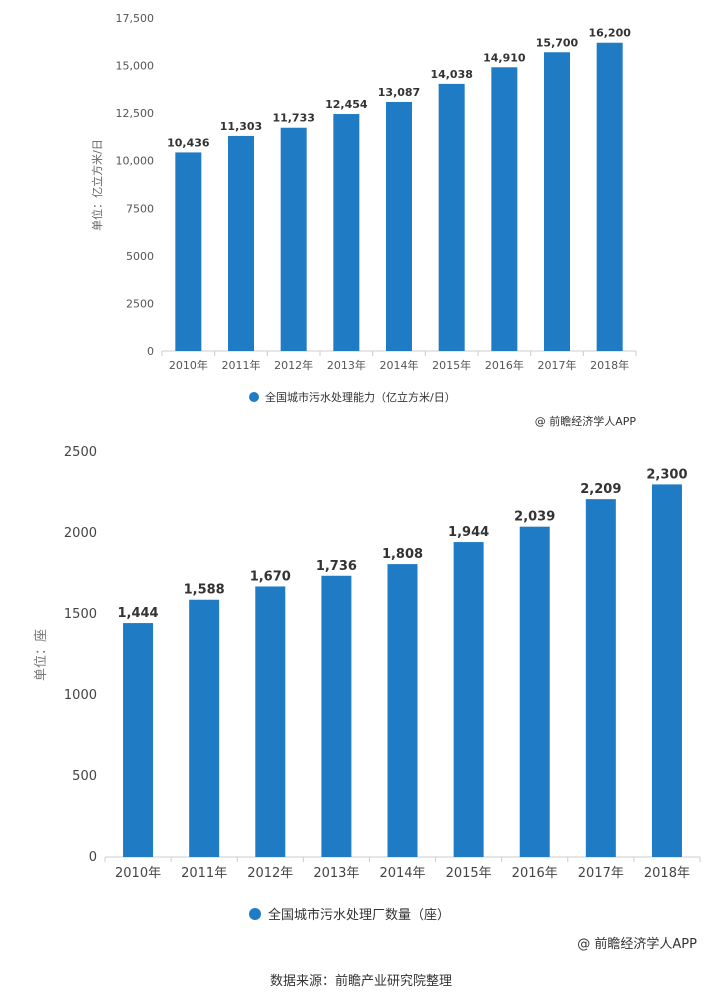 Image resolution: width=722 pixels, height=1002 pixels. I want to click on y-tick-label: 2000, so click(80, 533).